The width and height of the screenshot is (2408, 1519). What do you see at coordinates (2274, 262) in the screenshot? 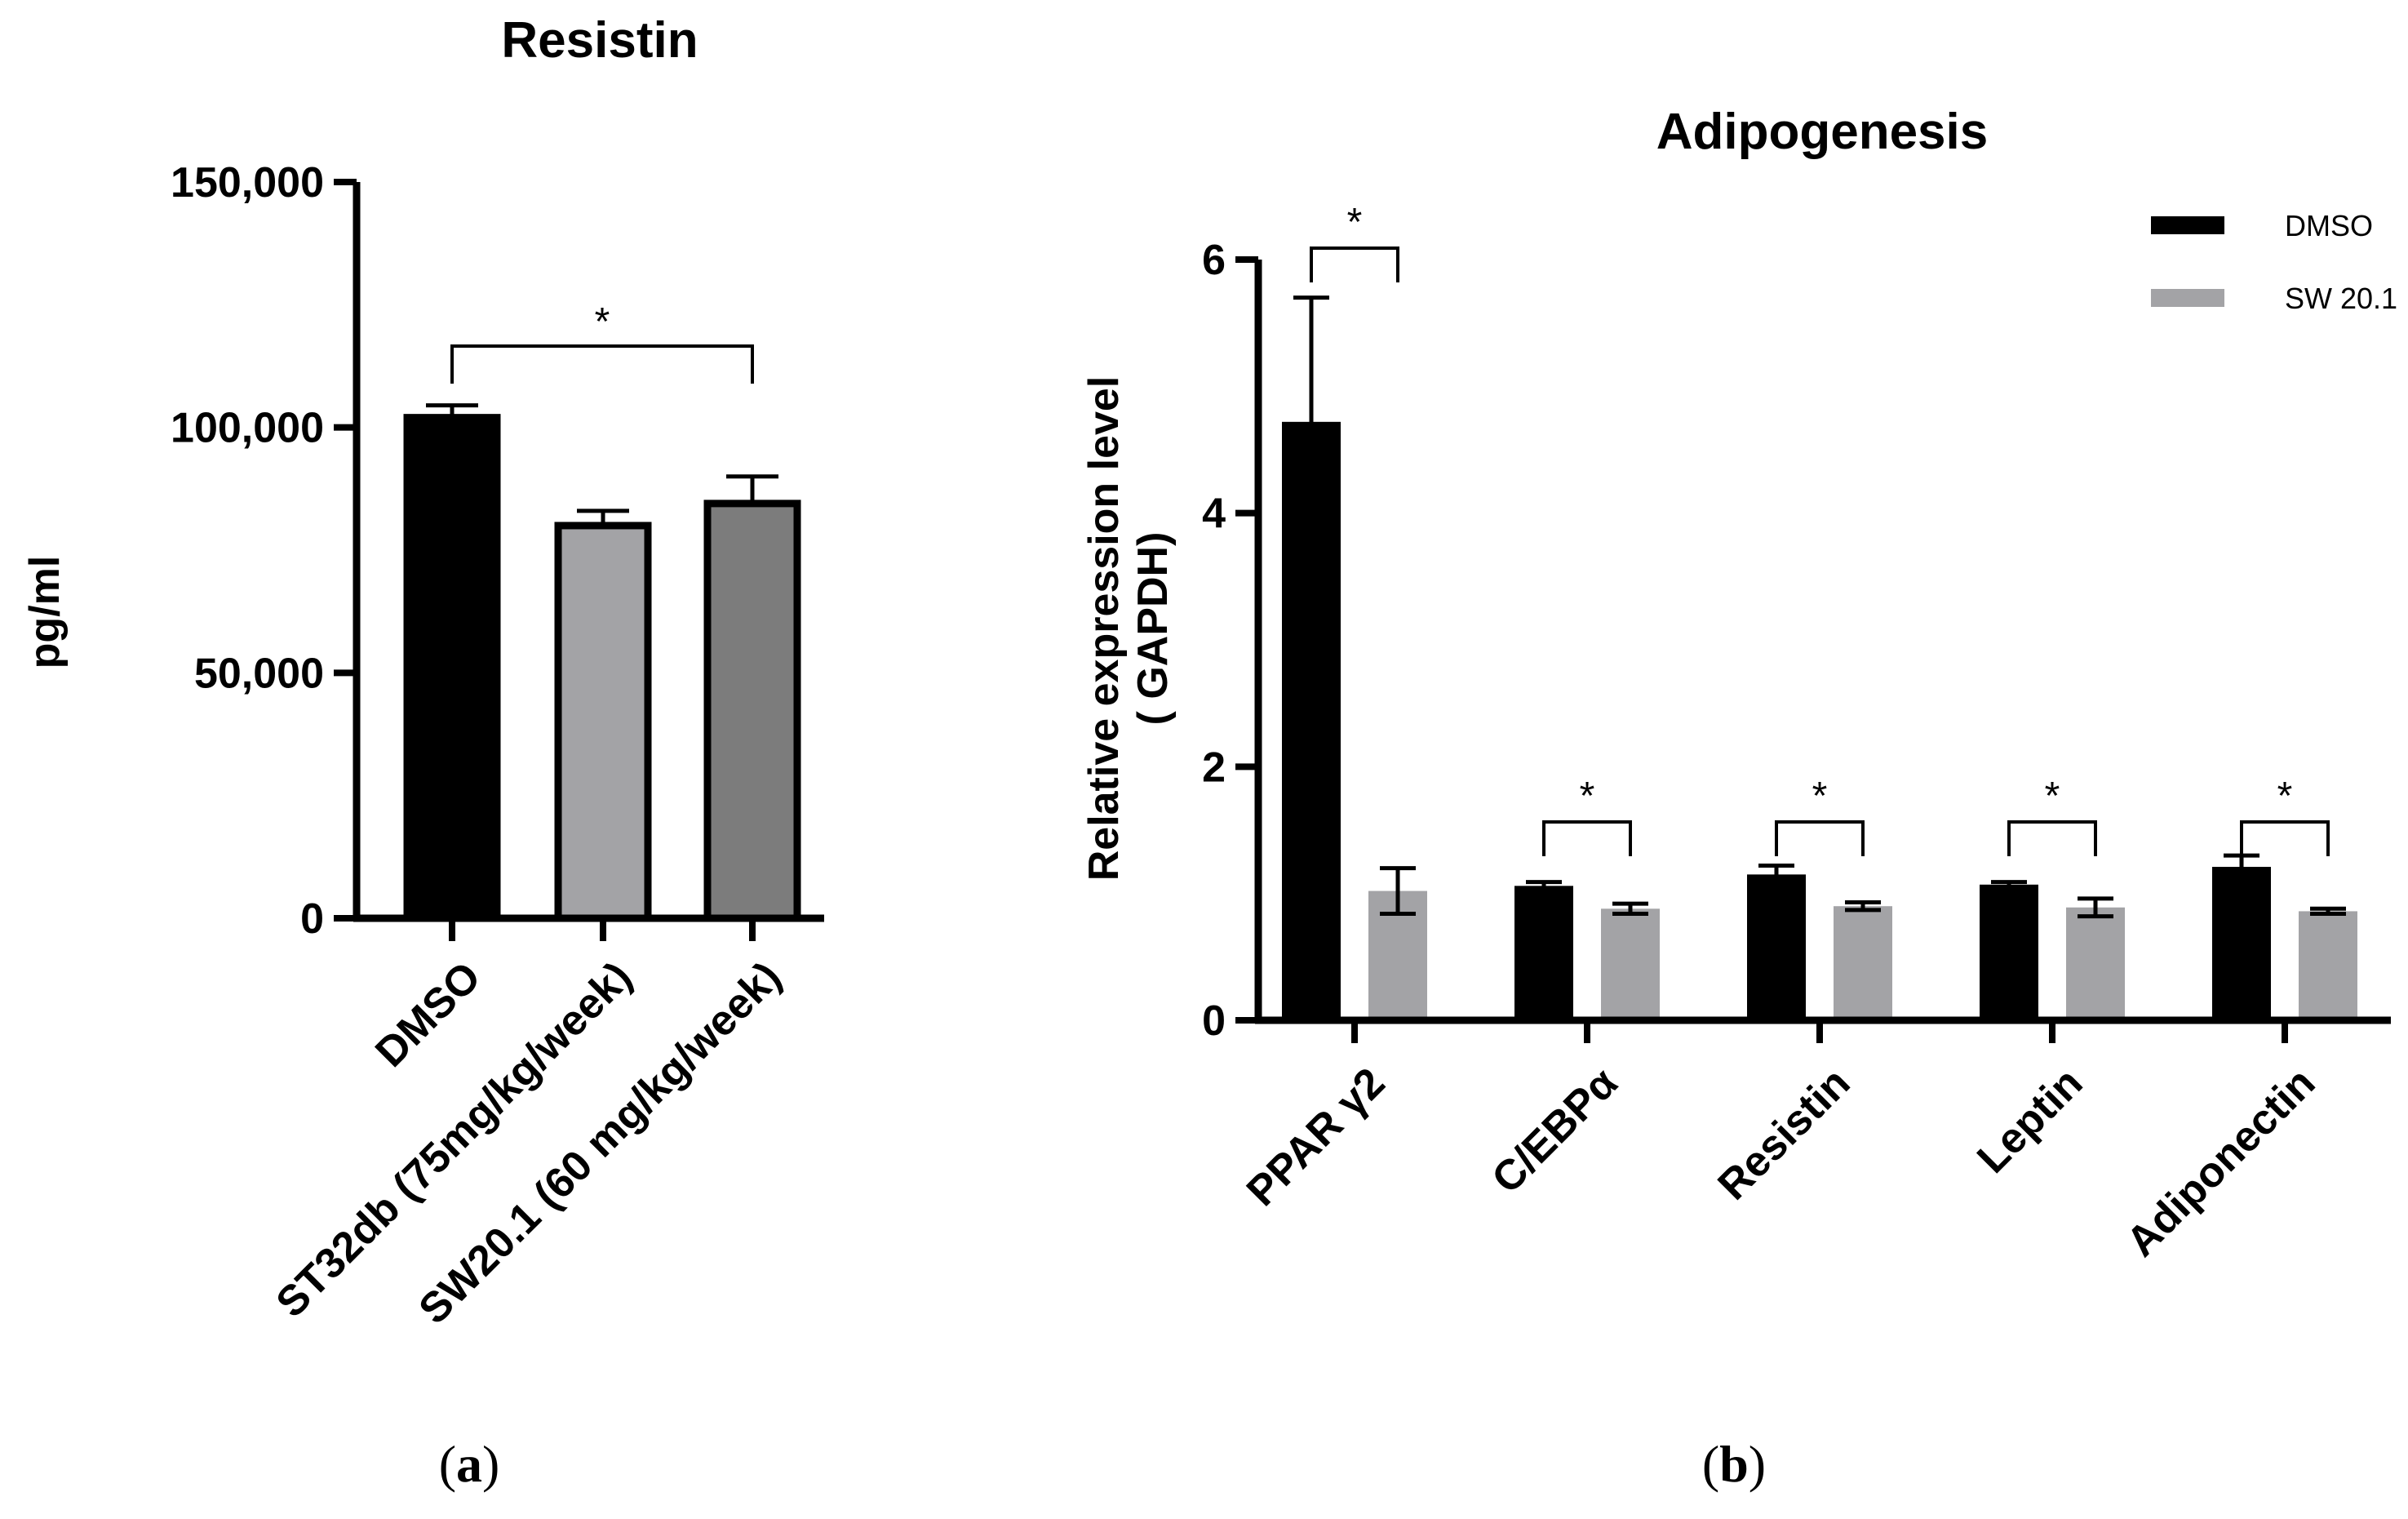
I see `chart-b-legend: DMSO SW 20.1` at bounding box center [2274, 262].